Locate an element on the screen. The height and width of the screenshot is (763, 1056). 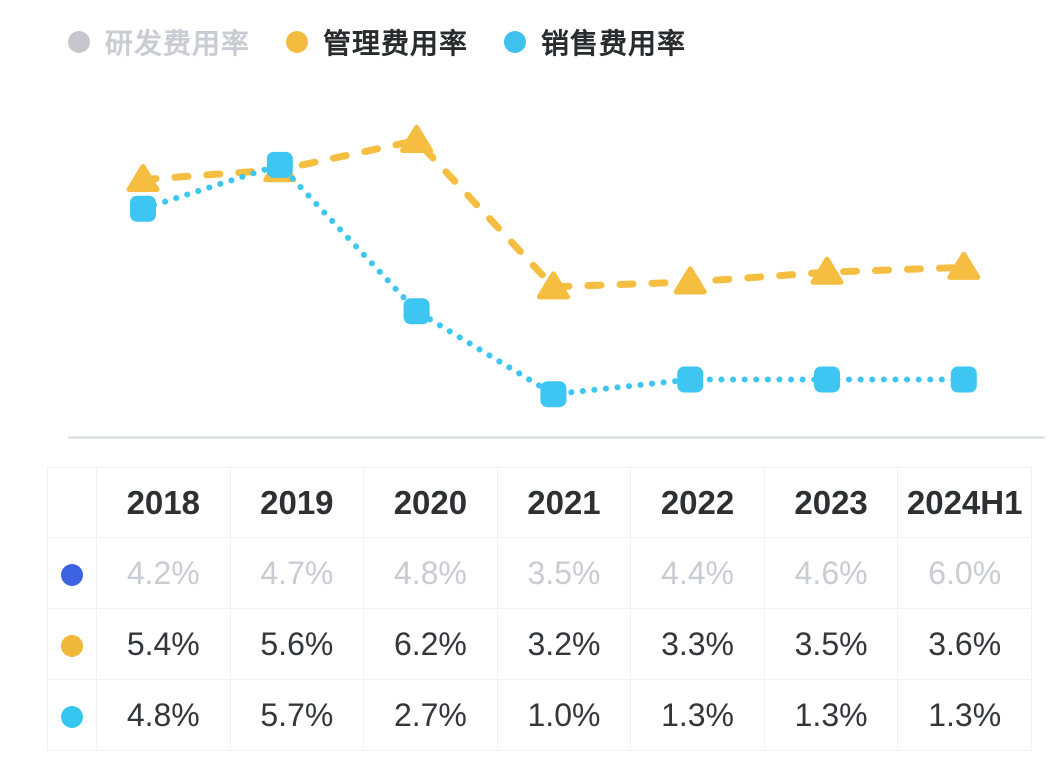
legend-label-admin: 管理费用率 is located at coordinates (396, 43).